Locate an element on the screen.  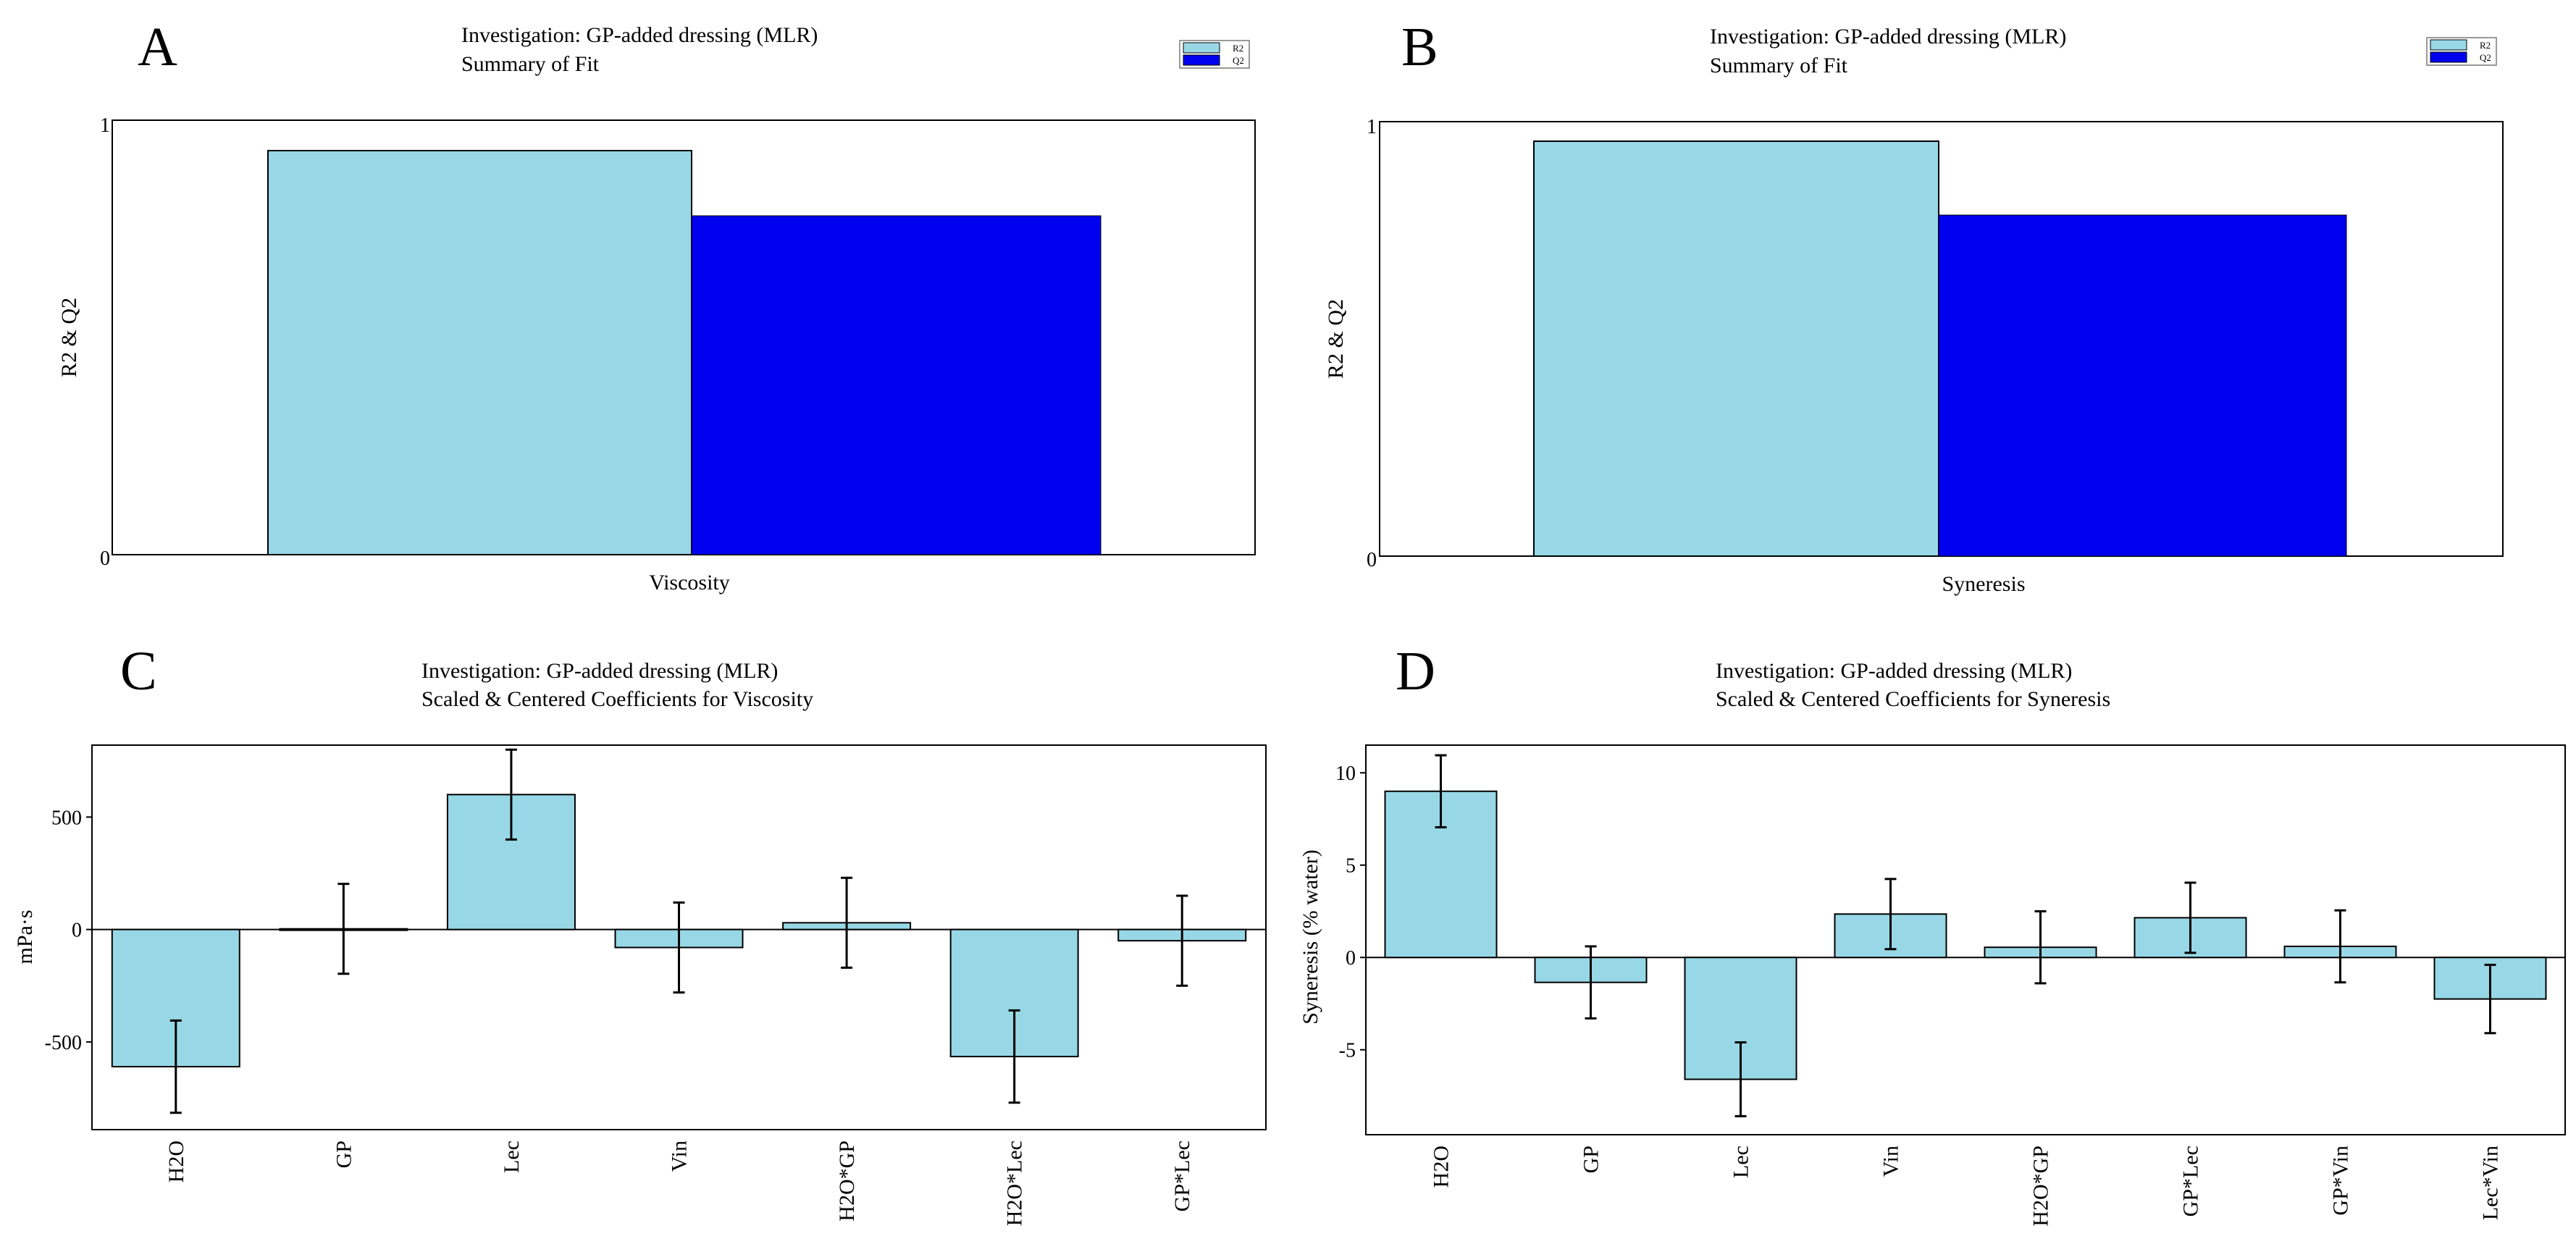
panel-letter: B is located at coordinates (1419, 47).